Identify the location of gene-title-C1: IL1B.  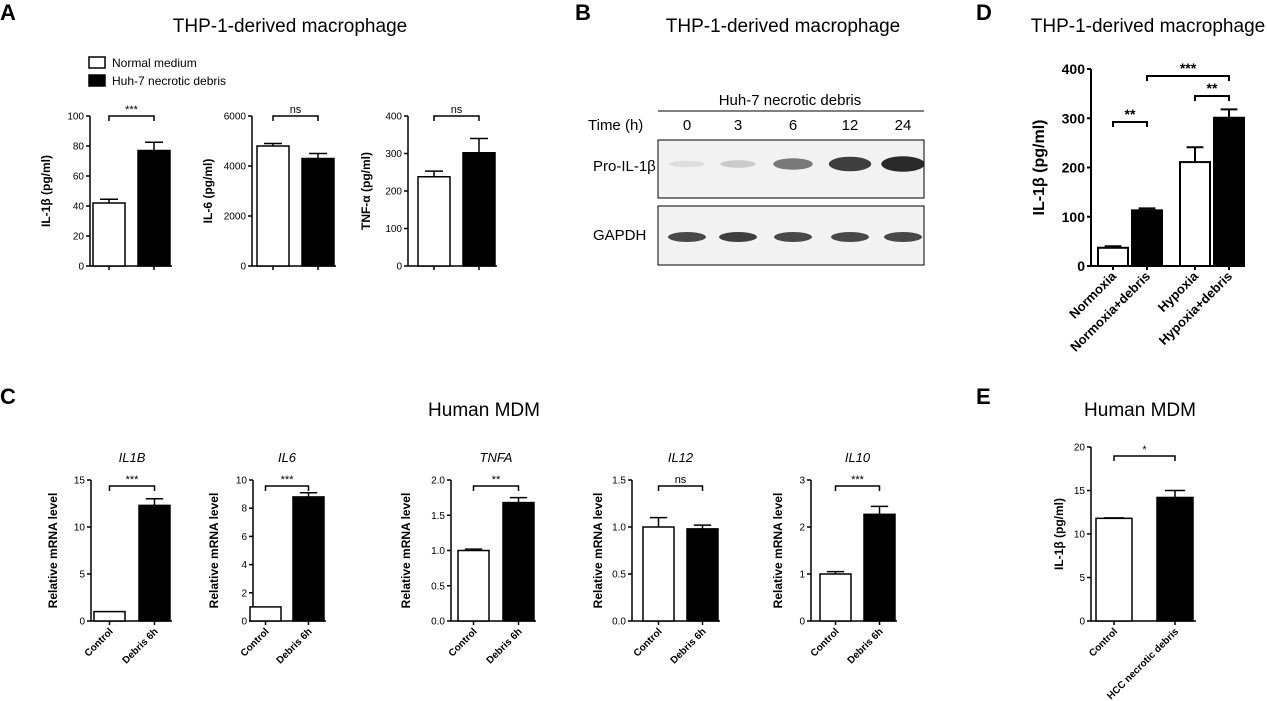
(132, 457).